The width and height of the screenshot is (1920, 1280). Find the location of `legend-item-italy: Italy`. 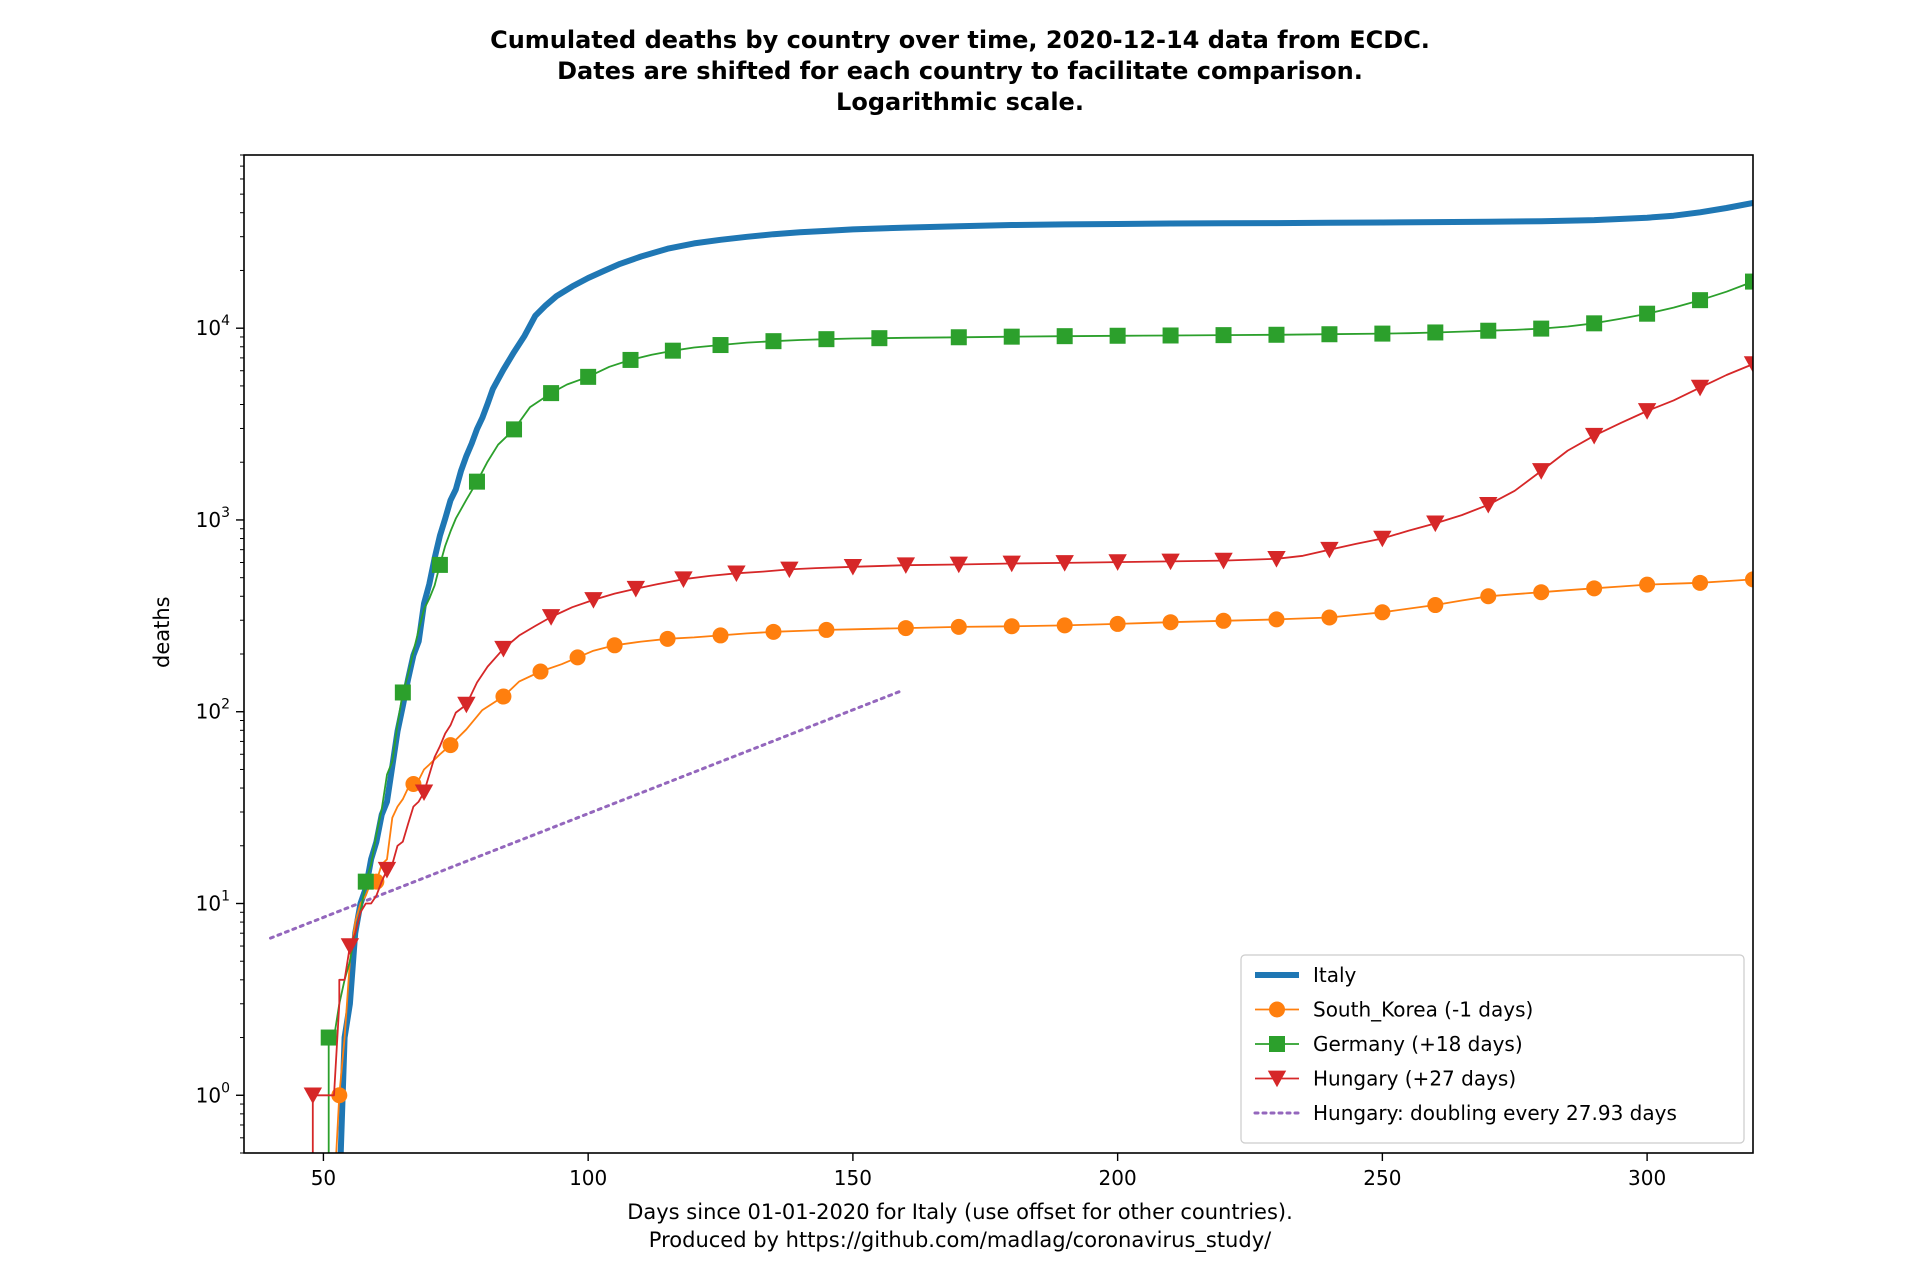

legend-item-italy: Italy is located at coordinates (1306, 975).